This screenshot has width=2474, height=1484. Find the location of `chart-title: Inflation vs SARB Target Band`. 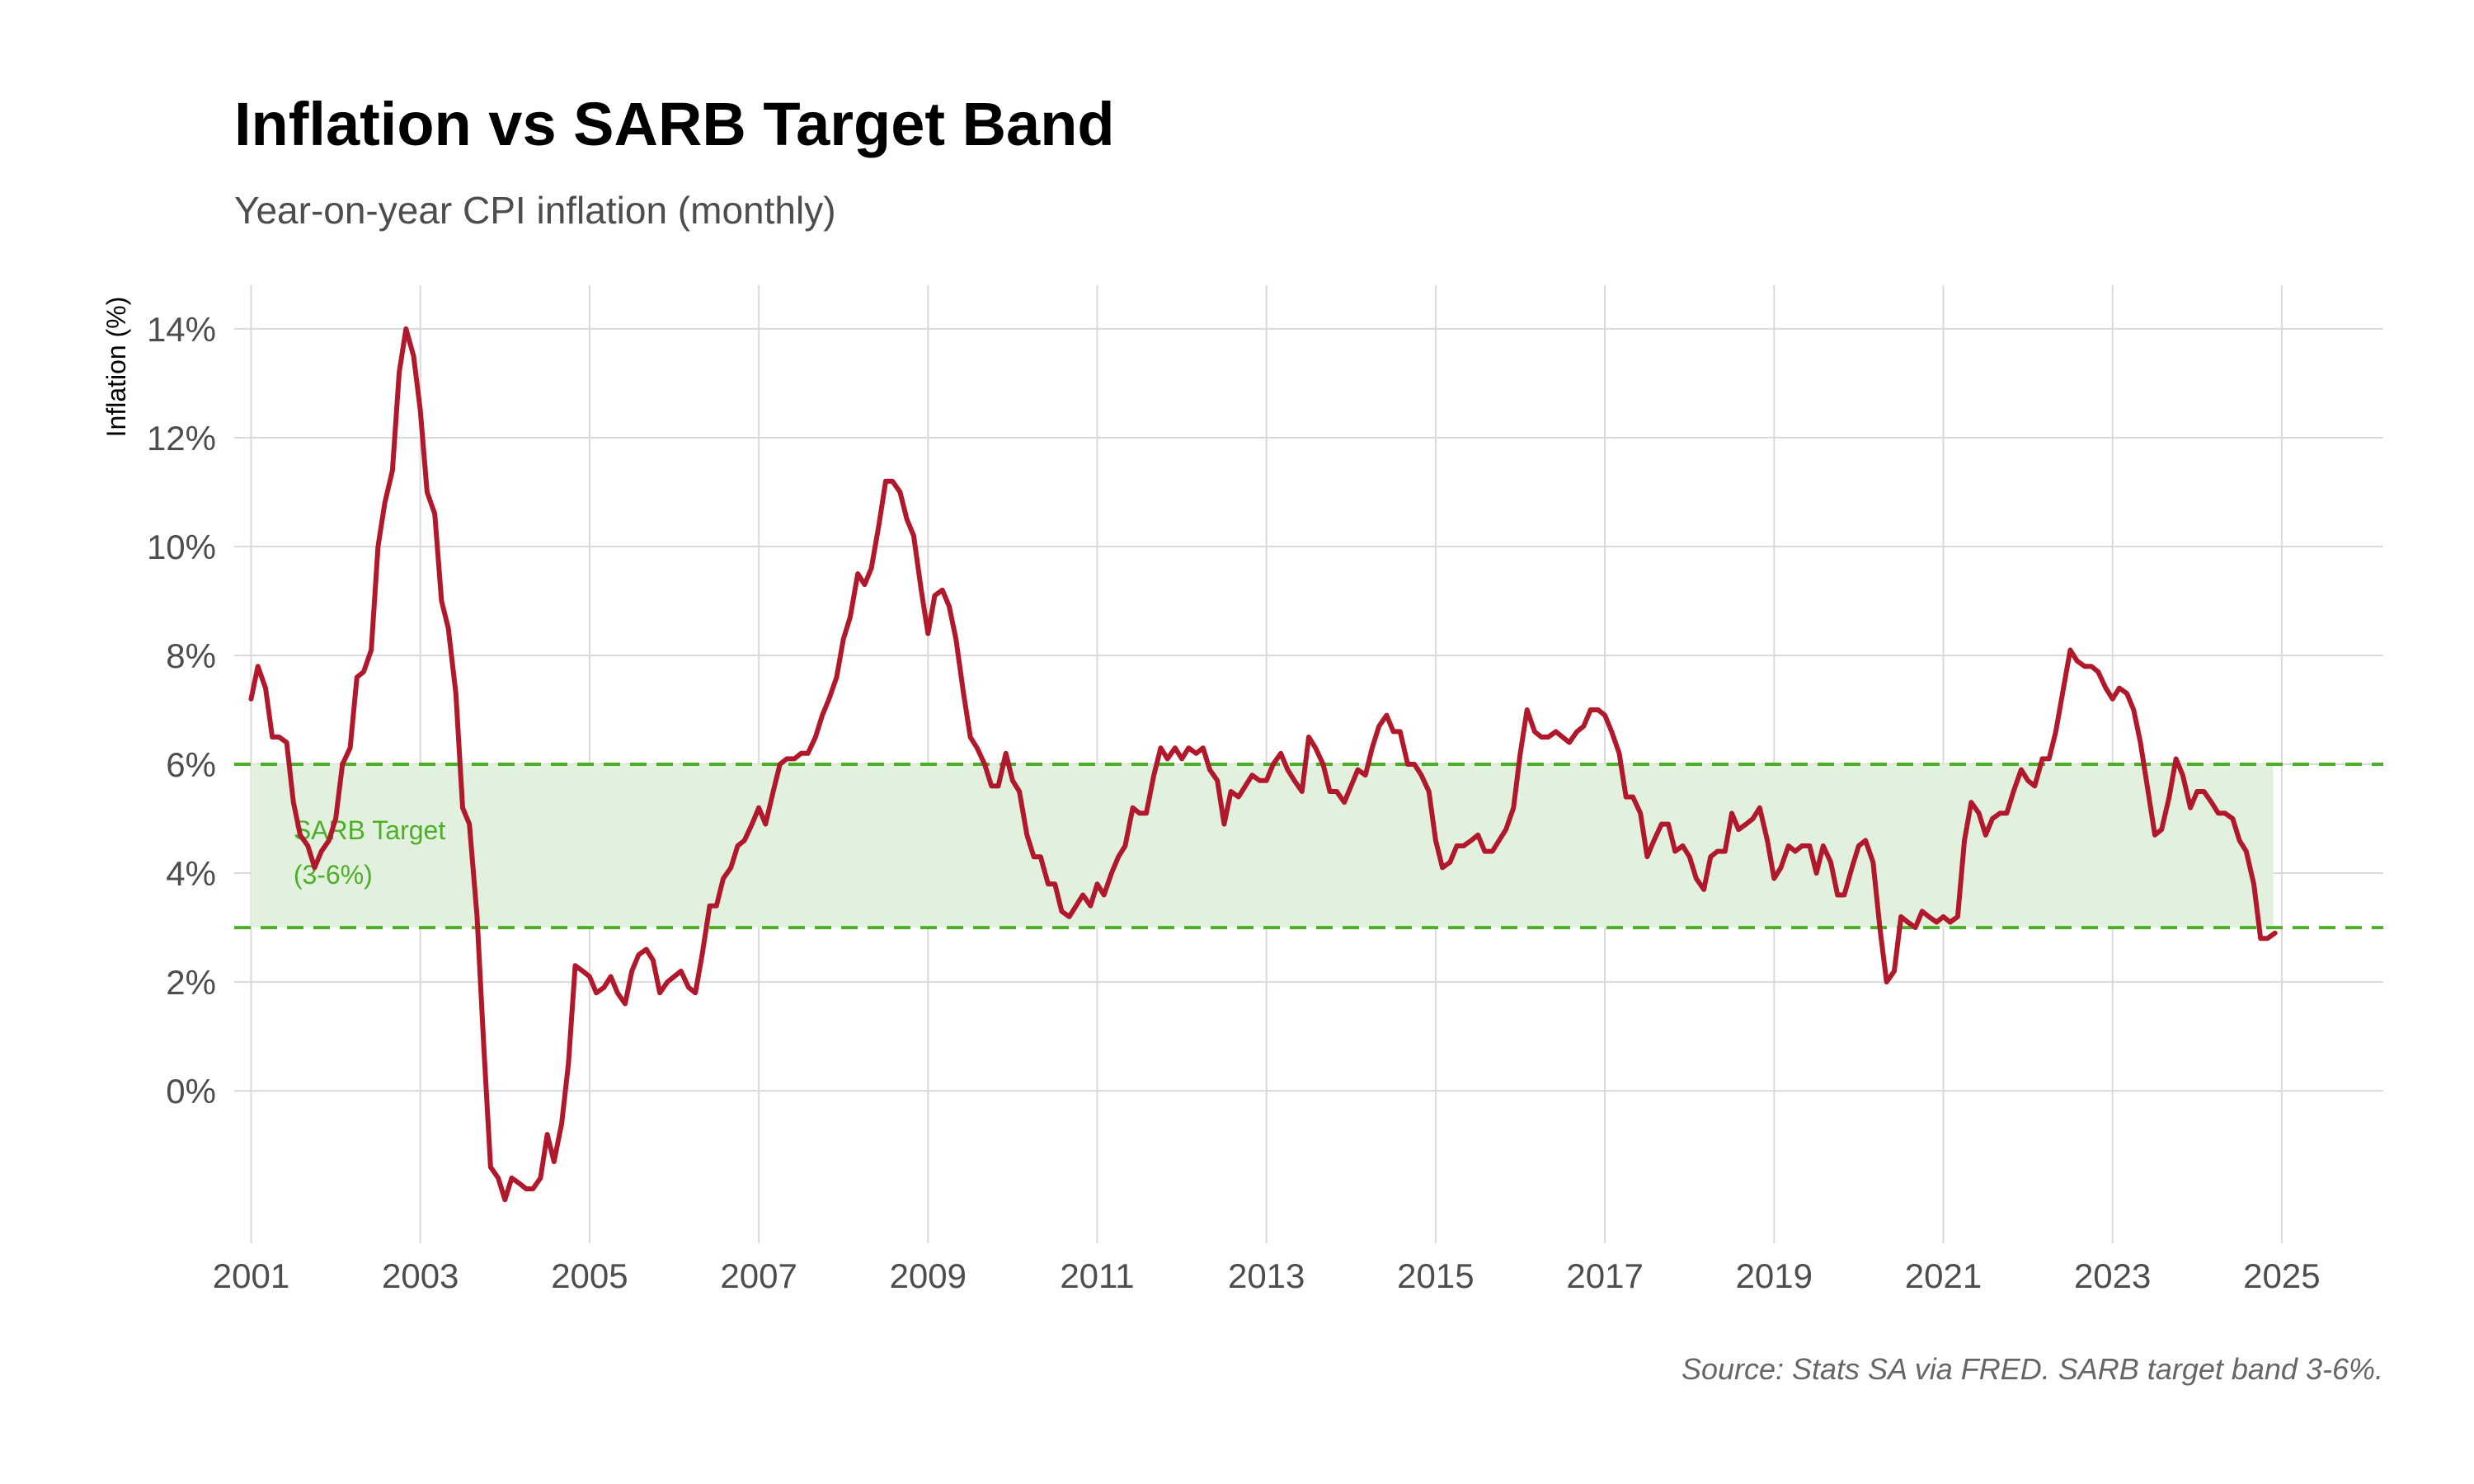

chart-title: Inflation vs SARB Target Band is located at coordinates (674, 124).